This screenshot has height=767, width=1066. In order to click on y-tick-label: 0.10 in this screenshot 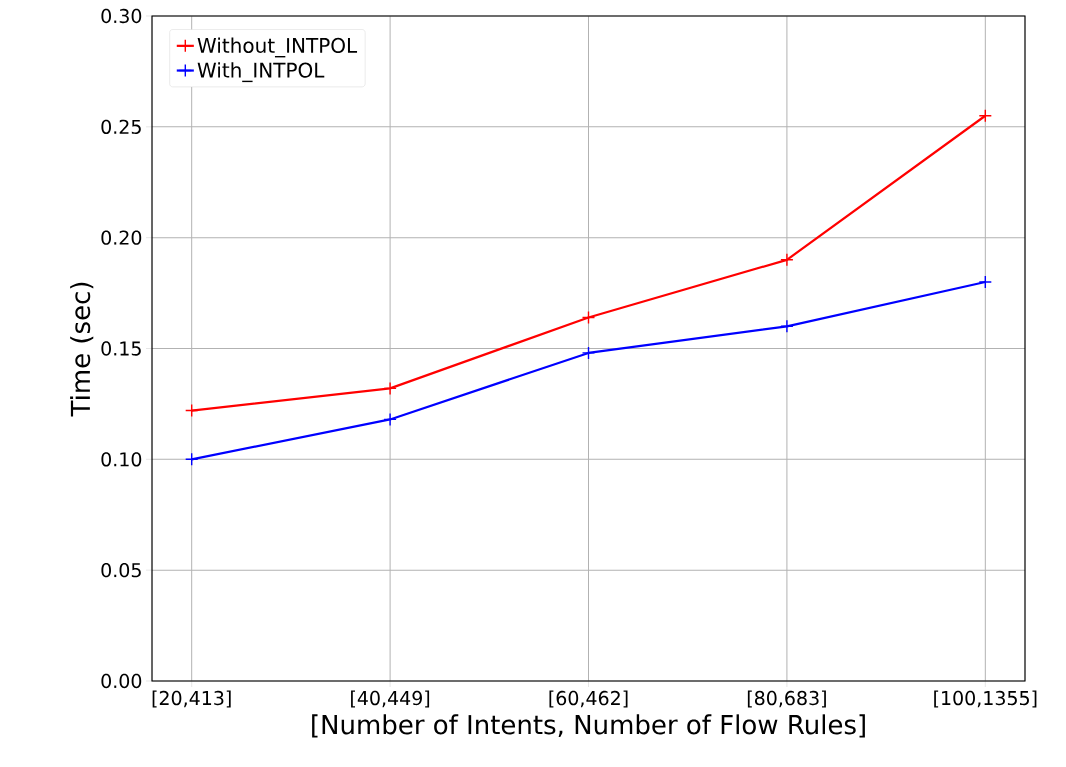, I will do `click(121, 459)`.